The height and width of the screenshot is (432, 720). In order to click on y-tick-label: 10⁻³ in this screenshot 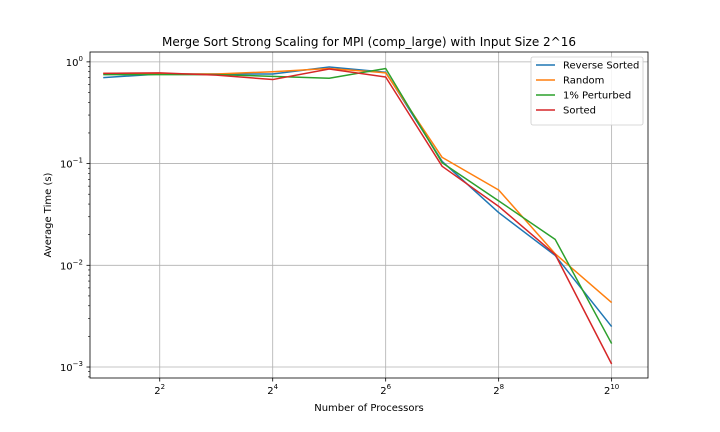, I will do `click(71, 367)`.